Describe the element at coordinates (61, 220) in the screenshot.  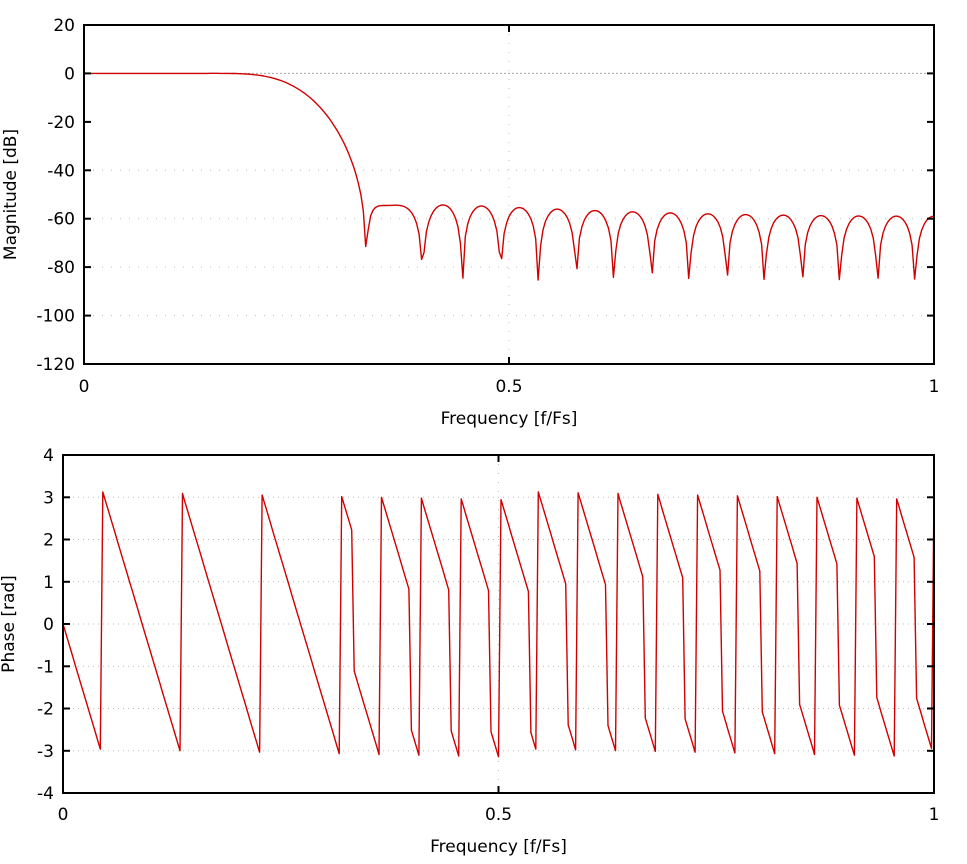
I see `y-tick-label: -60` at that location.